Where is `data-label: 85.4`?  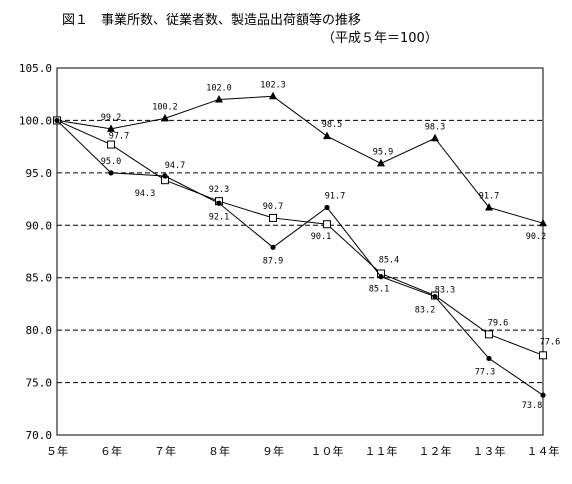
data-label: 85.4 is located at coordinates (389, 261).